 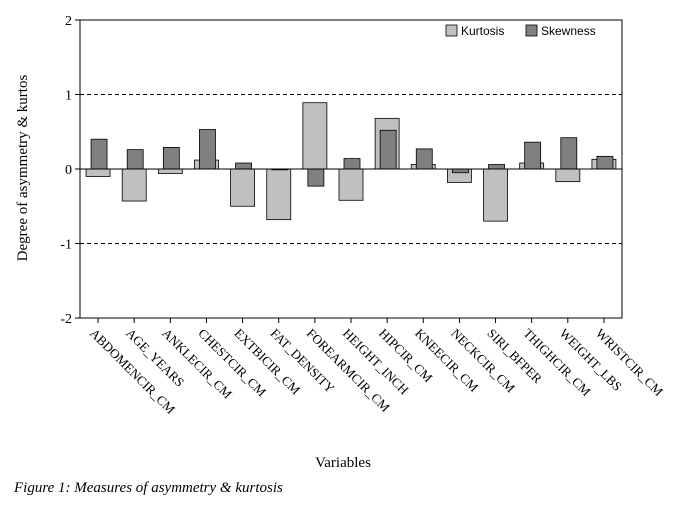 What do you see at coordinates (568, 31) in the screenshot?
I see `legend-label-skewness: Skewness` at bounding box center [568, 31].